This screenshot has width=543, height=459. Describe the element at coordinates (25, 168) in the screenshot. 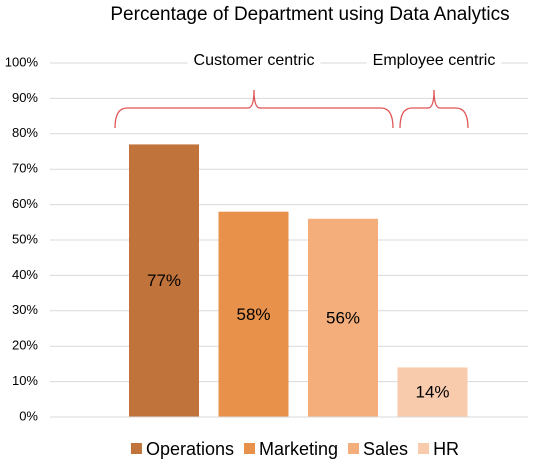

I see `y-tick-label: 70%` at that location.